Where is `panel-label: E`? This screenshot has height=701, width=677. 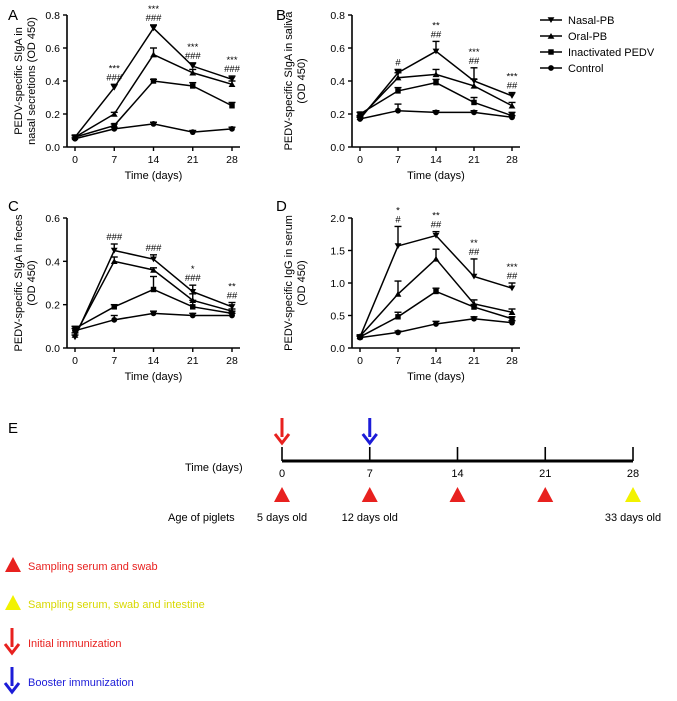 panel-label: E is located at coordinates (13, 428).